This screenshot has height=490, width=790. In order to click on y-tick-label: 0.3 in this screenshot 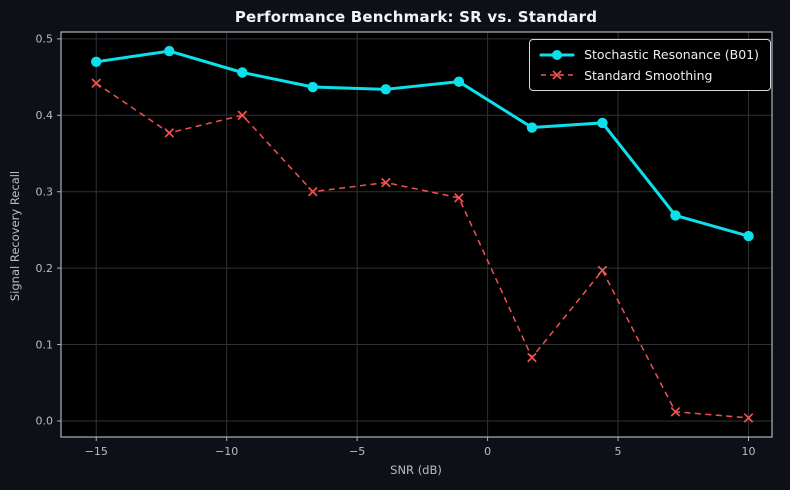, I will do `click(45, 191)`.